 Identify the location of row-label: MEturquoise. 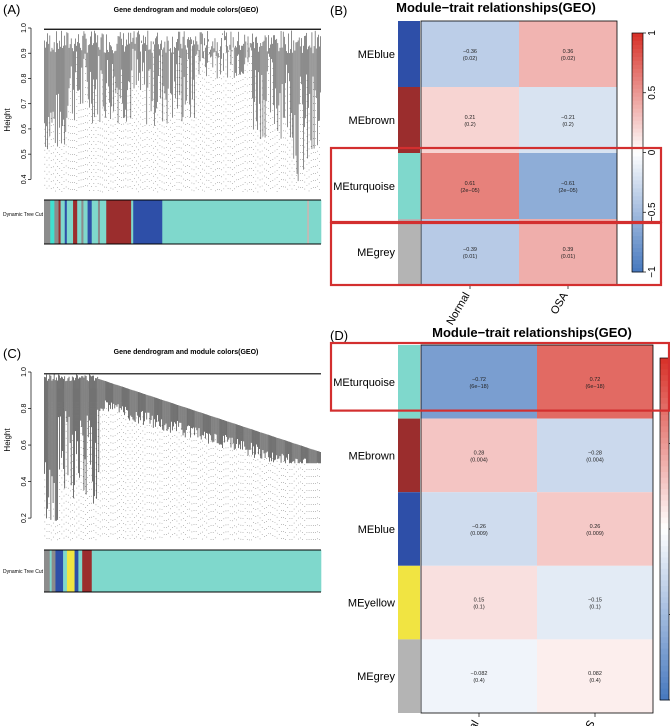
(364, 187).